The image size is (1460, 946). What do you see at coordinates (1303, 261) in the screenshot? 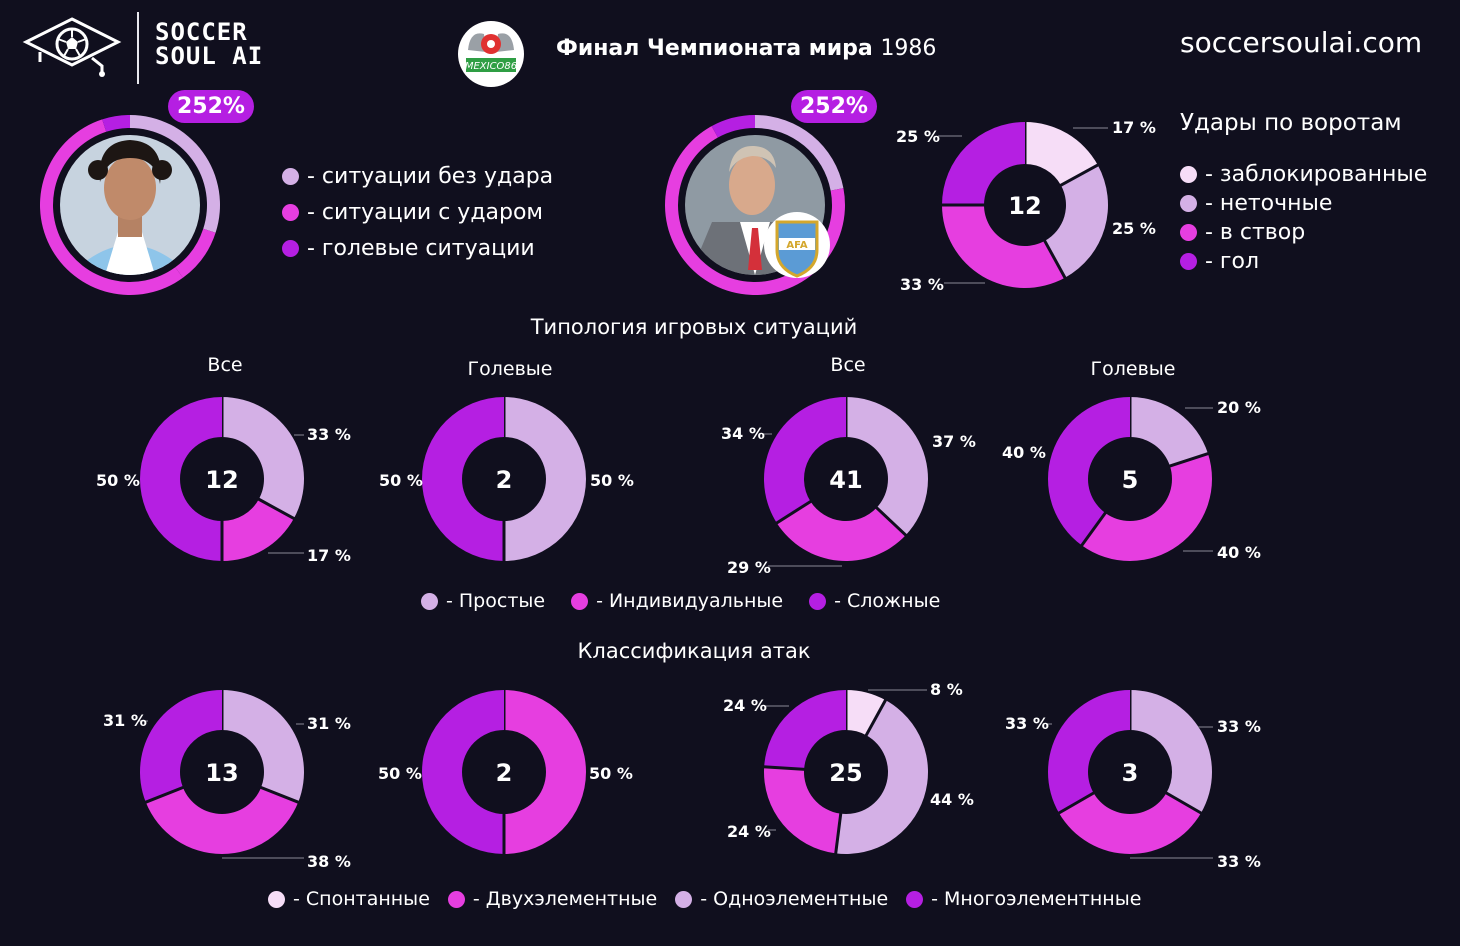
I see `legend-item-goal: - гол` at bounding box center [1303, 261].